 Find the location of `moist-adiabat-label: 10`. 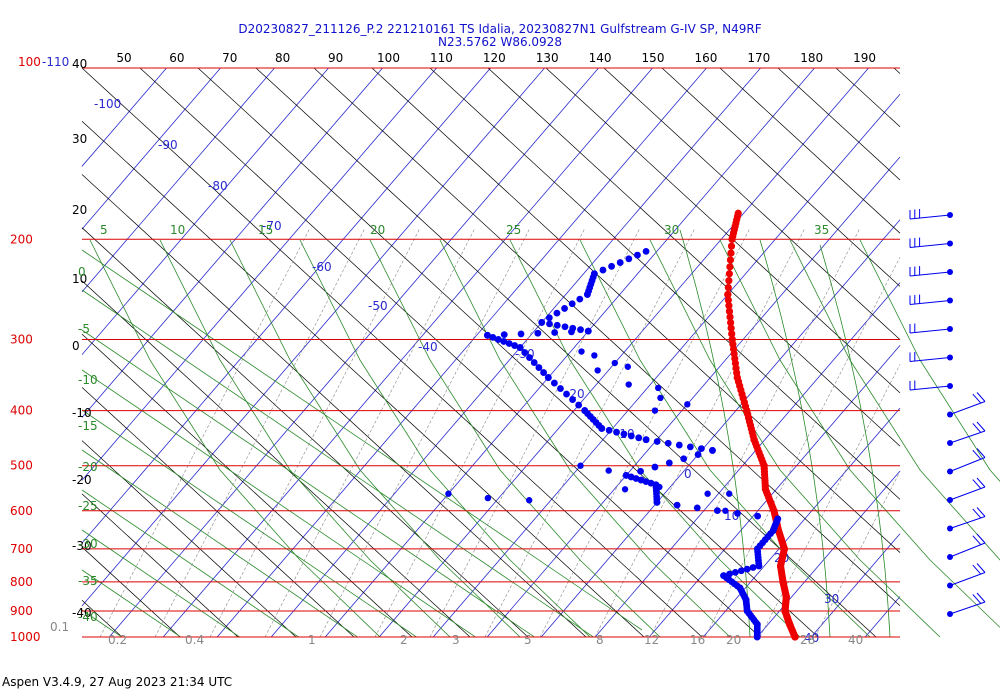

moist-adiabat-label: 10 is located at coordinates (177, 230).